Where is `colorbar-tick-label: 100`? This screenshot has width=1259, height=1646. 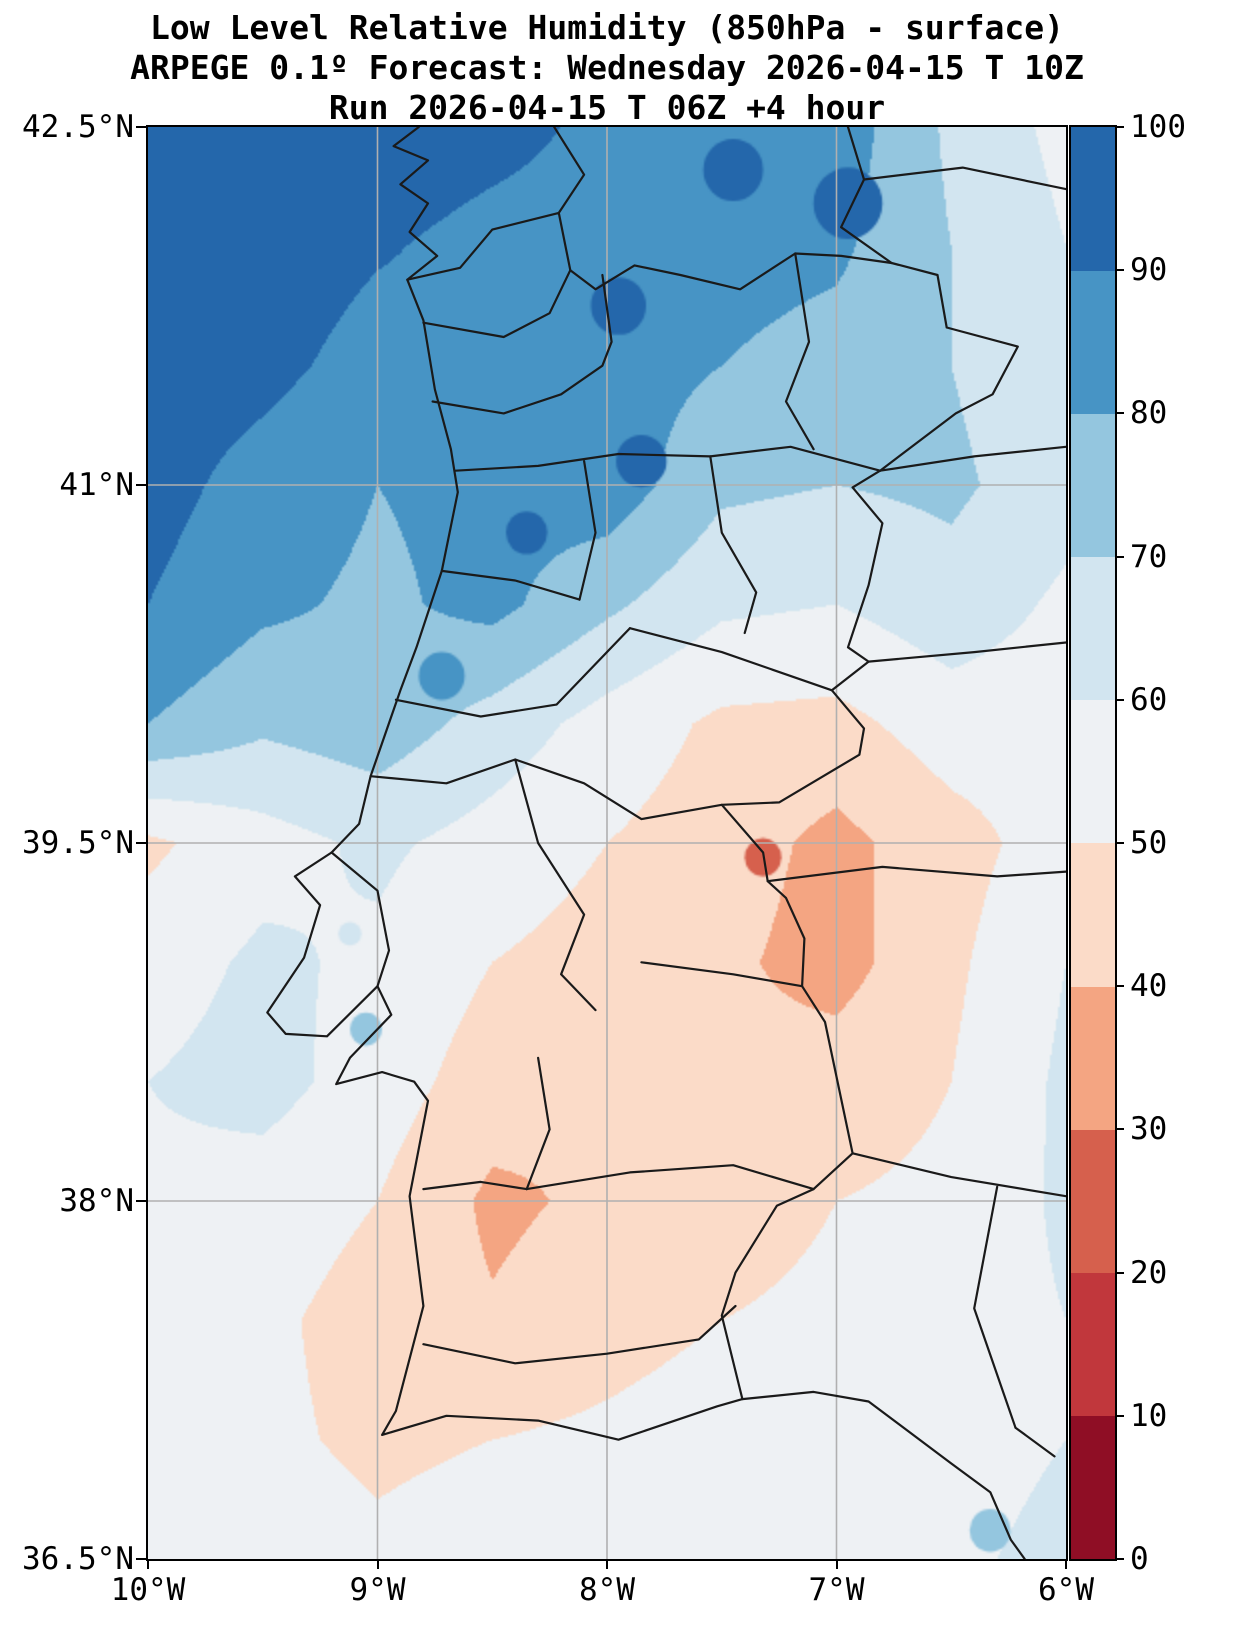 colorbar-tick-label: 100 is located at coordinates (1158, 127).